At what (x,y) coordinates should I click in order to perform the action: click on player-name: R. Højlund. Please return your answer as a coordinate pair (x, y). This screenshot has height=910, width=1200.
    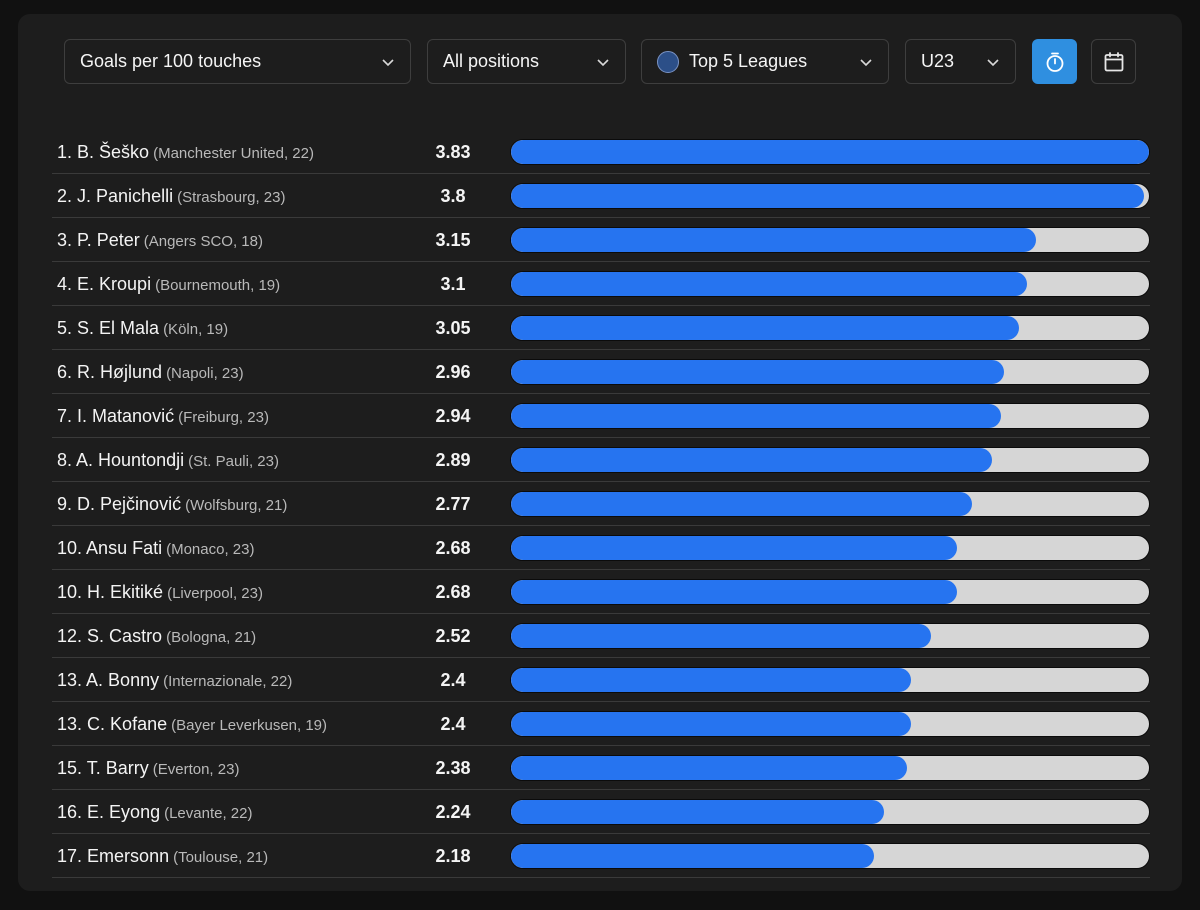
    Looking at the image, I should click on (120, 372).